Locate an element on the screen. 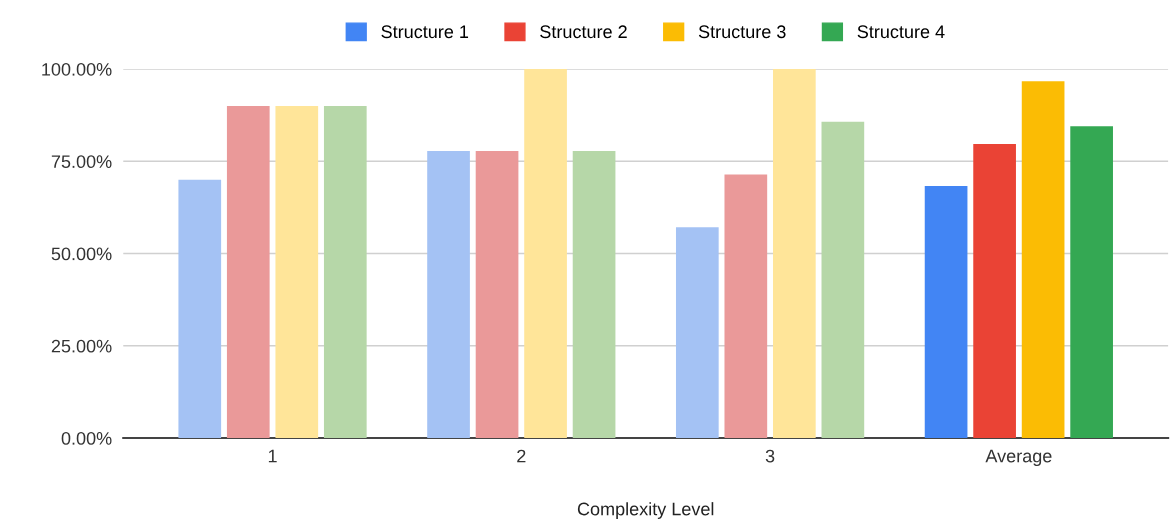  x-tick-label: 2 is located at coordinates (521, 456).